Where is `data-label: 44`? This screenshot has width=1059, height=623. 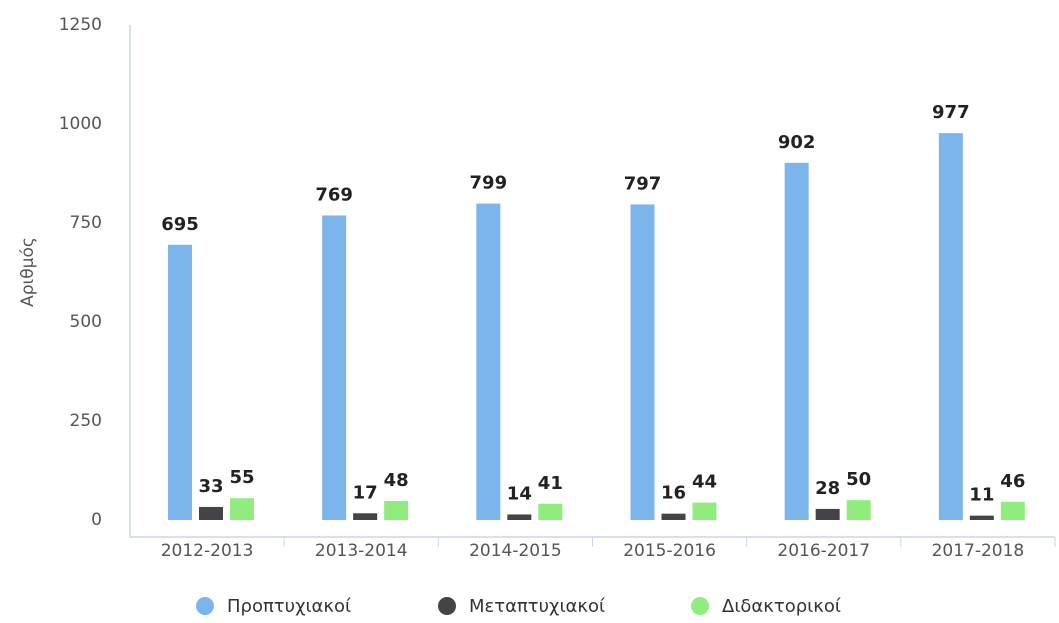 data-label: 44 is located at coordinates (704, 482).